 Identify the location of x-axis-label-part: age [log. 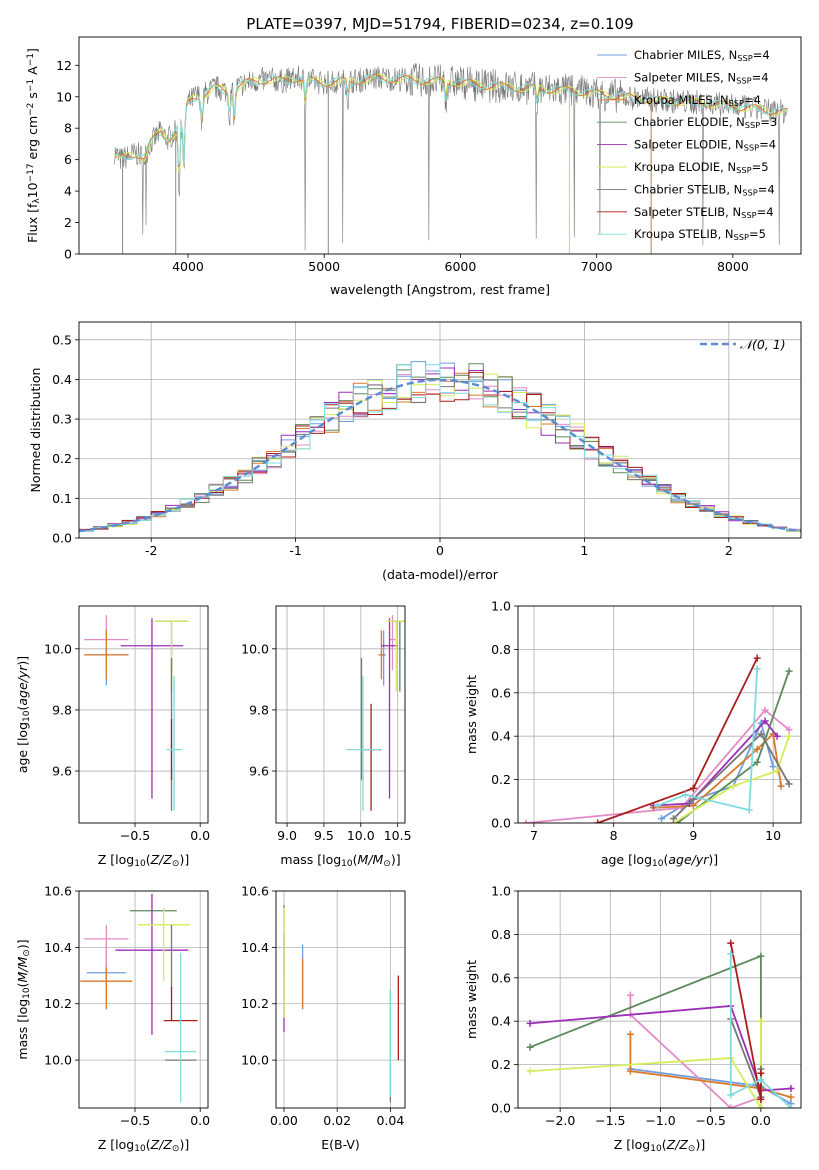
(626, 859).